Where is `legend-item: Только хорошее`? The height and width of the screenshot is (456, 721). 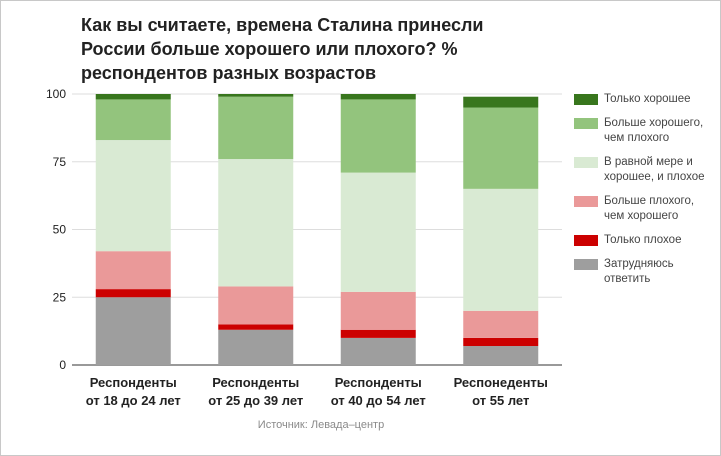 legend-item: Только хорошее is located at coordinates (644, 99).